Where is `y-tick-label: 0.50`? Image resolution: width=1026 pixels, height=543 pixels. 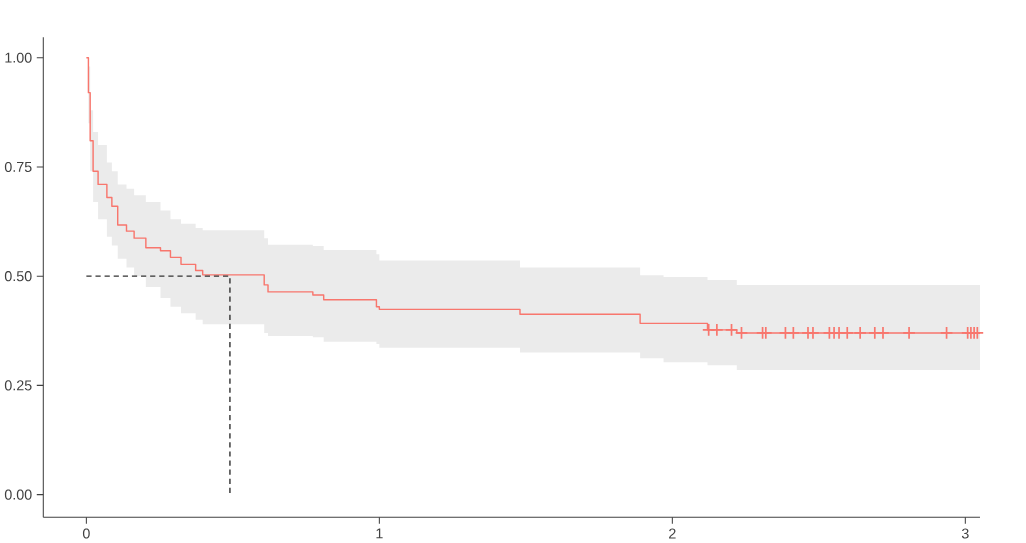 y-tick-label: 0.50 is located at coordinates (18, 276).